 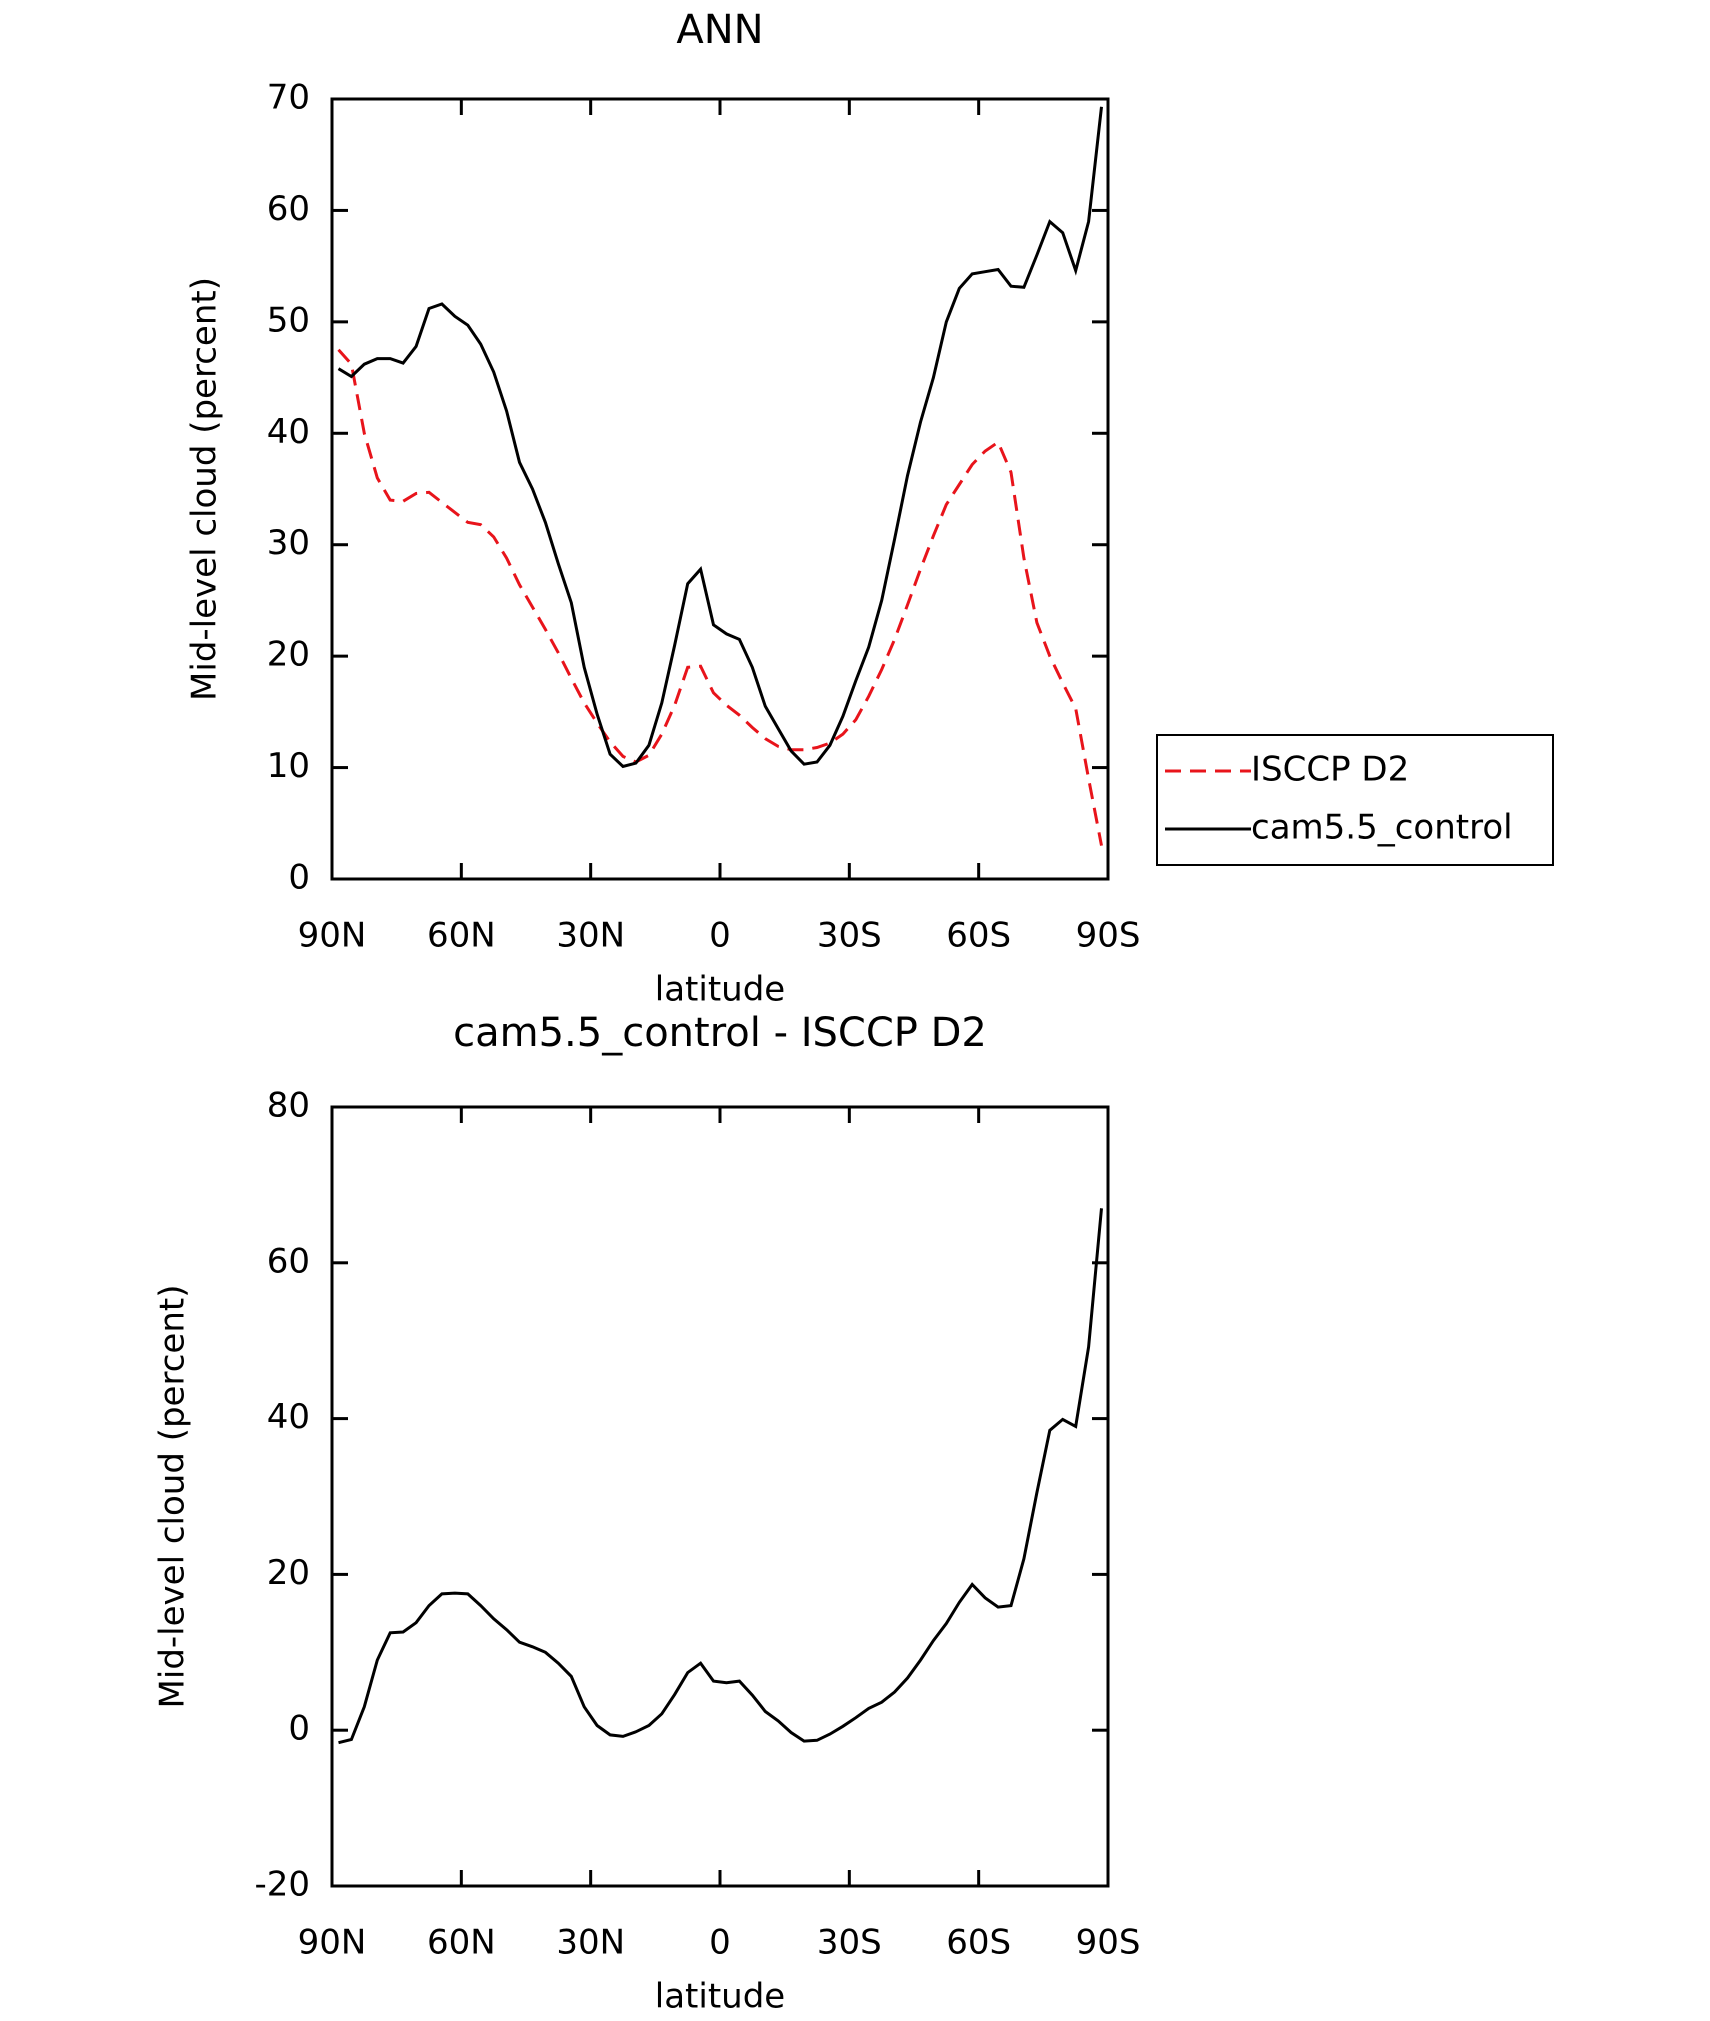 I want to click on y-tick-label: 80, so click(x=288, y=1106).